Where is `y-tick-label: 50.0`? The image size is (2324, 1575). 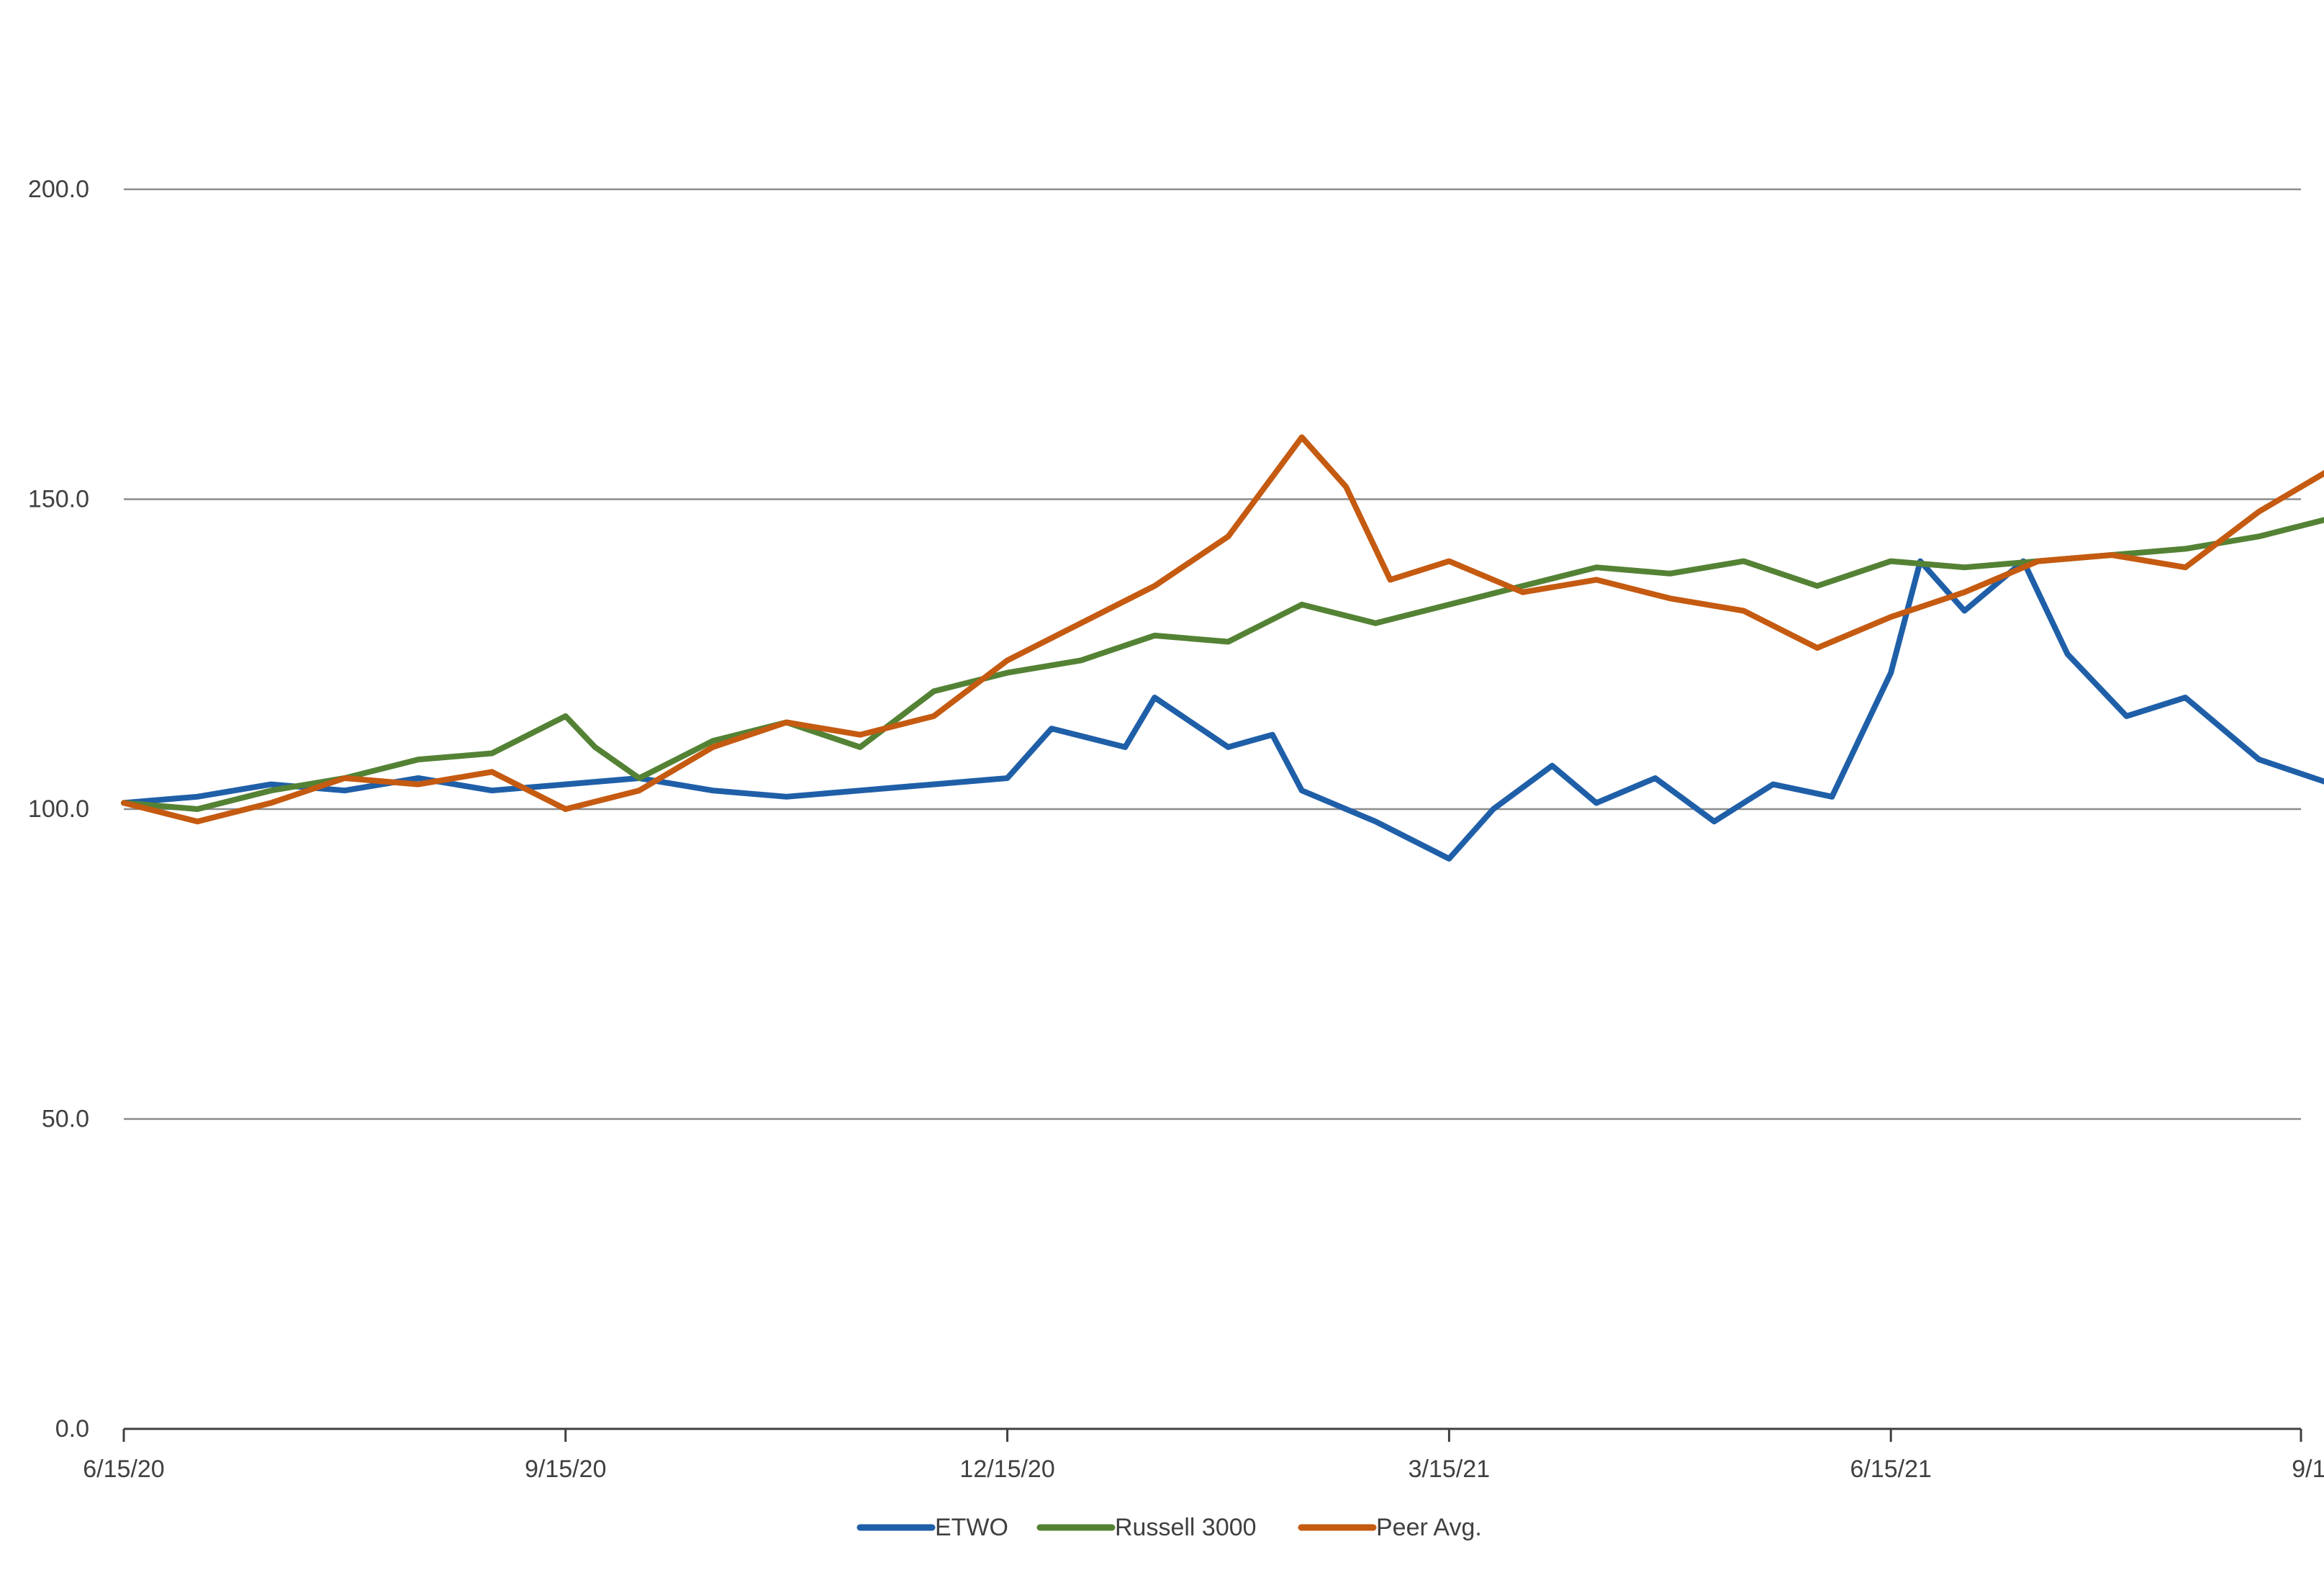 y-tick-label: 50.0 is located at coordinates (65, 1119).